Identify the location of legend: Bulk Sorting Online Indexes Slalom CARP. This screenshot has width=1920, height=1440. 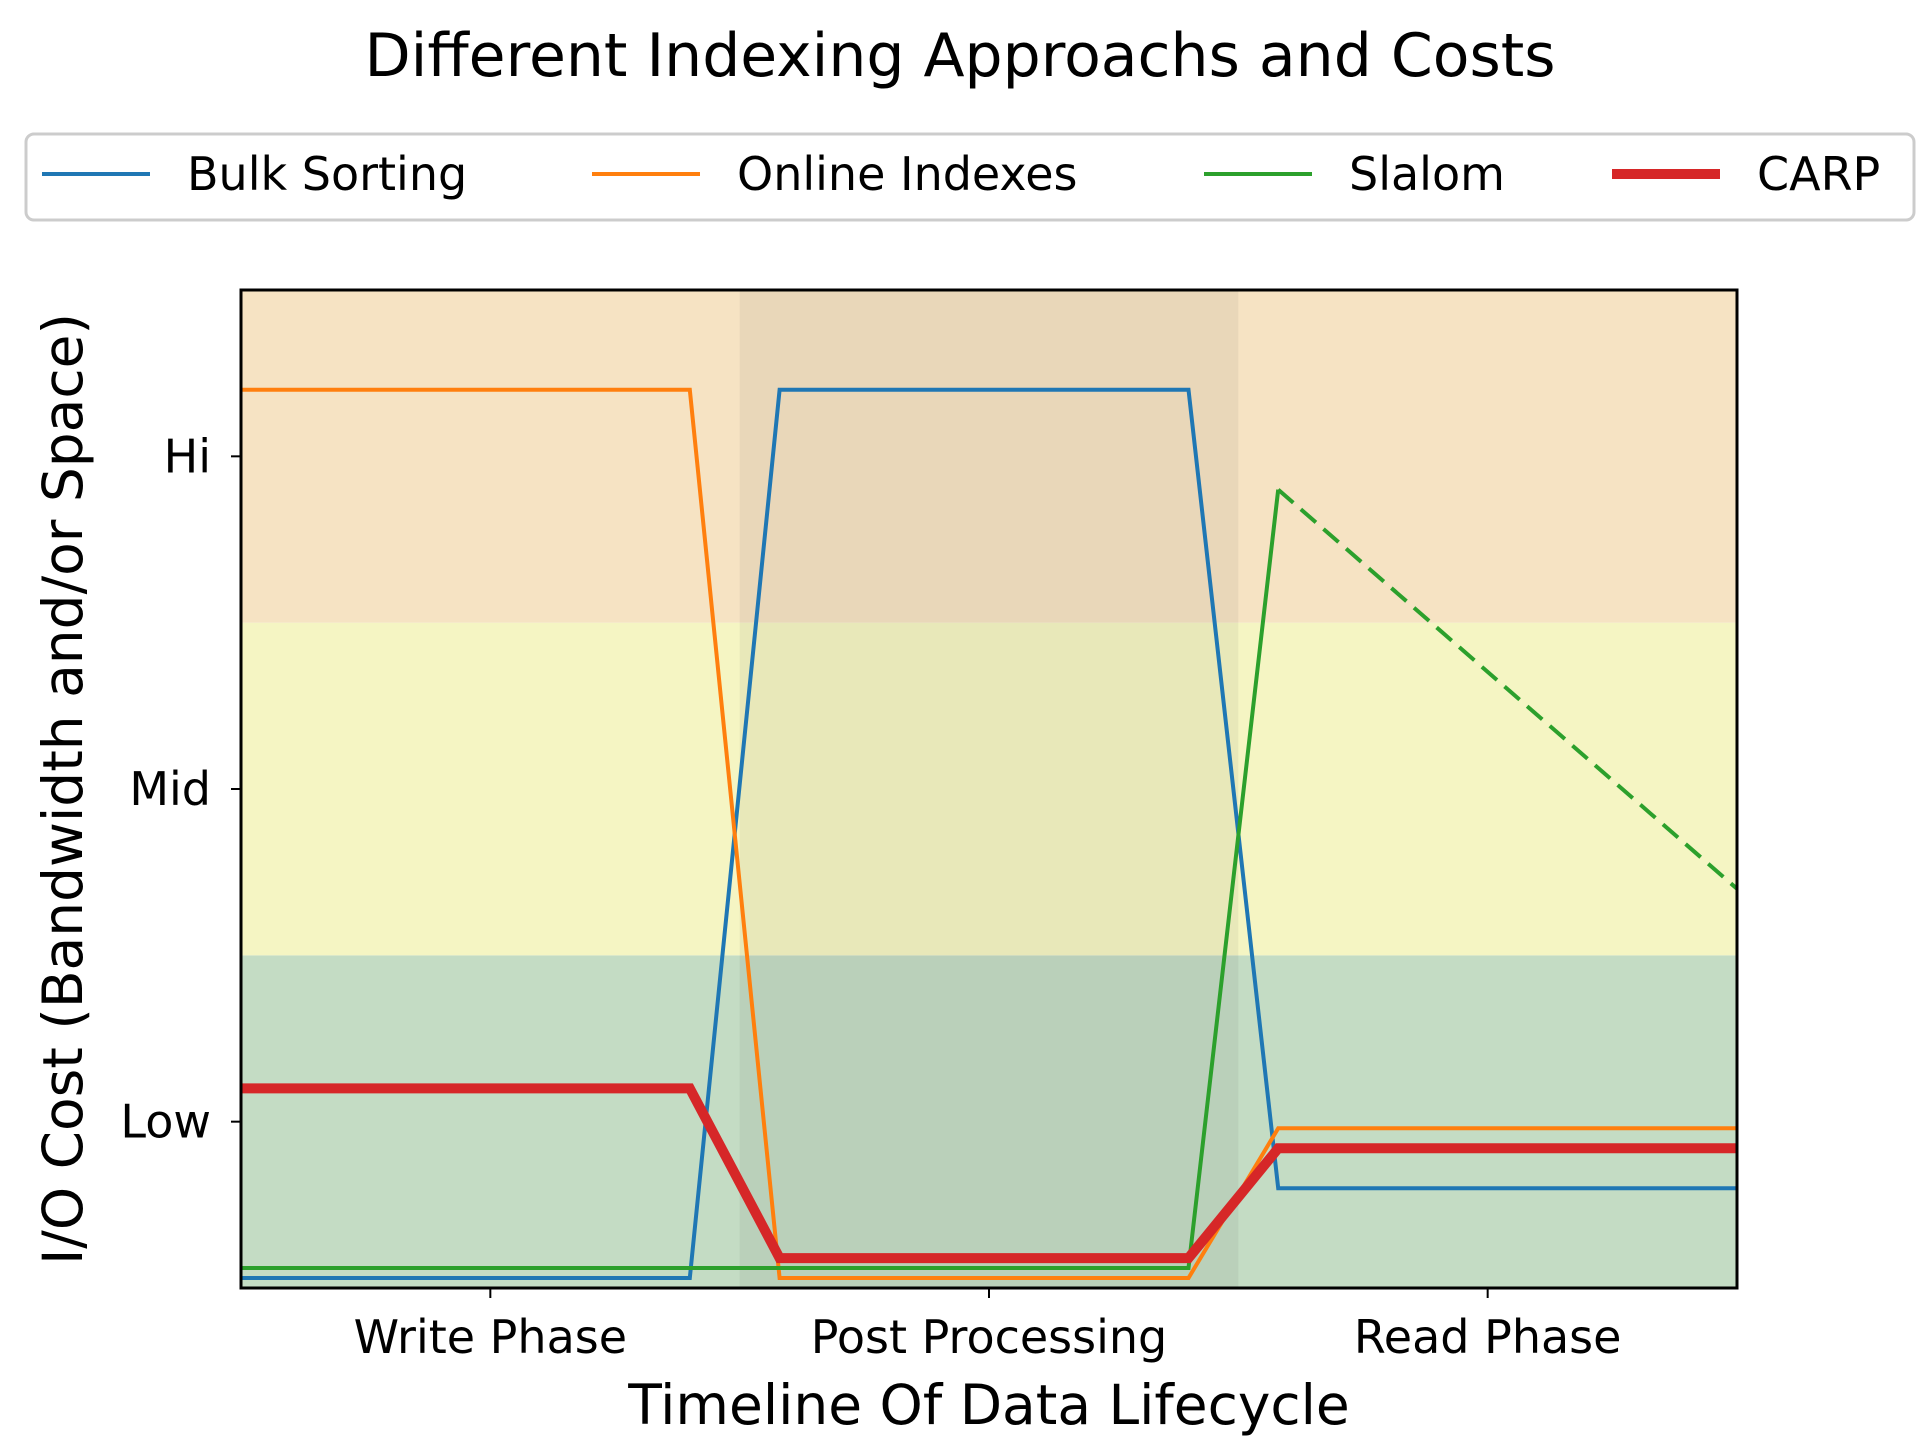
(970, 177).